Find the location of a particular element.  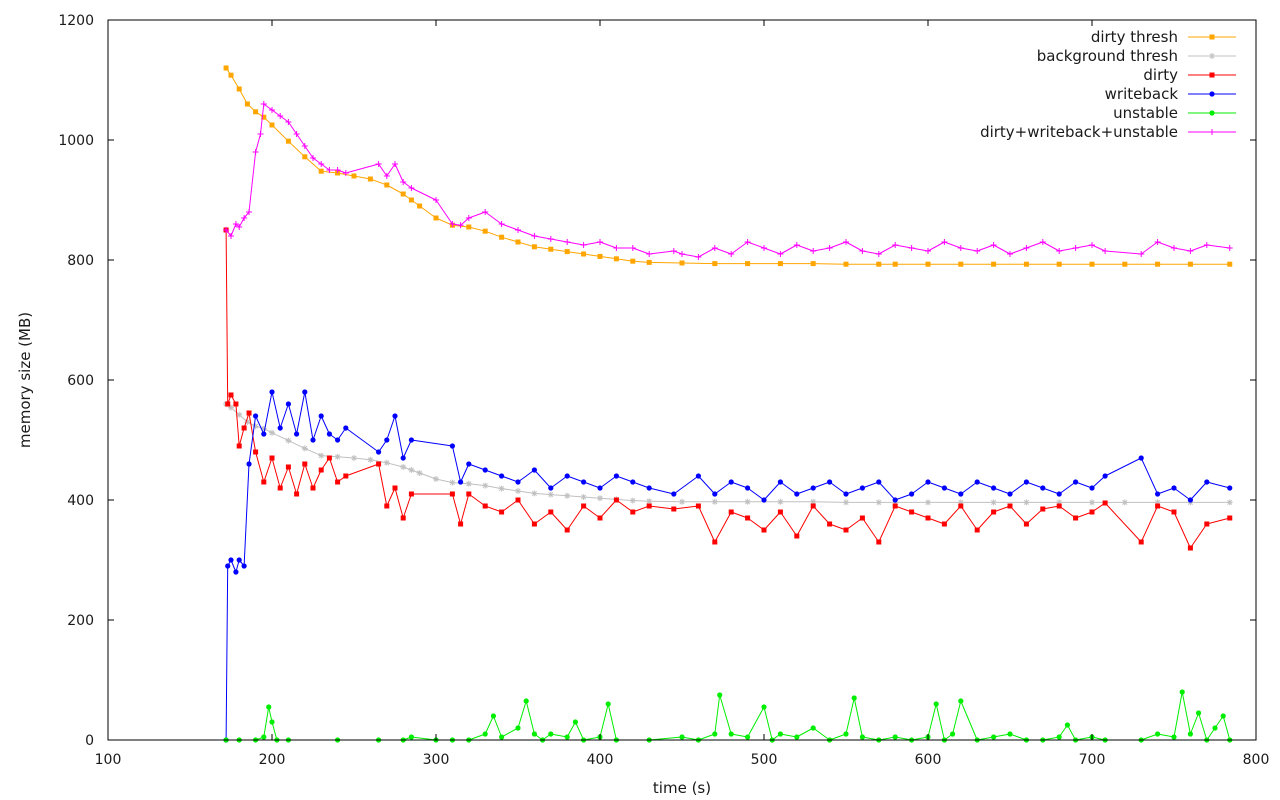

legend-item-5: dirty+writeback+unstable is located at coordinates (1108, 132).